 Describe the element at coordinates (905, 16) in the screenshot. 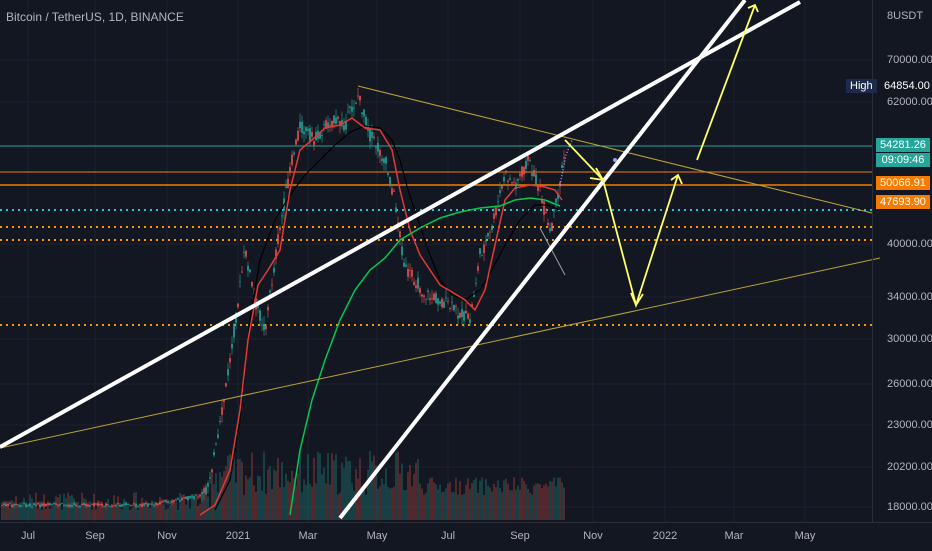

I see `axis-header: 8USDT` at that location.